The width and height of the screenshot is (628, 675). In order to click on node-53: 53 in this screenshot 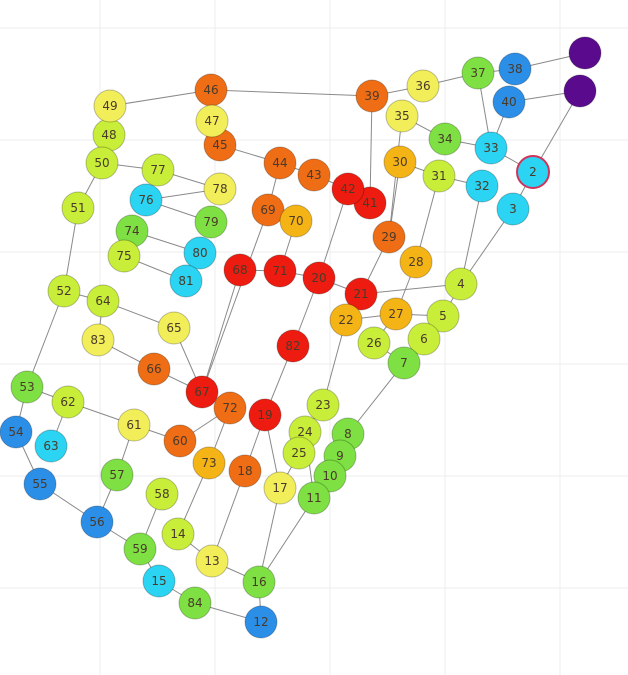, I will do `click(27, 387)`.